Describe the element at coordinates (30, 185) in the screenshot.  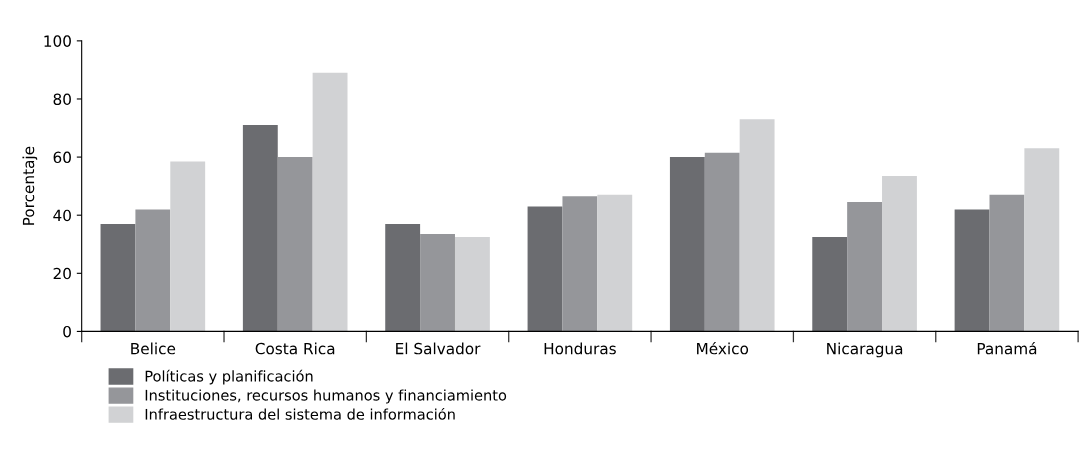
I see `y-axis-title: Porcentaje` at that location.